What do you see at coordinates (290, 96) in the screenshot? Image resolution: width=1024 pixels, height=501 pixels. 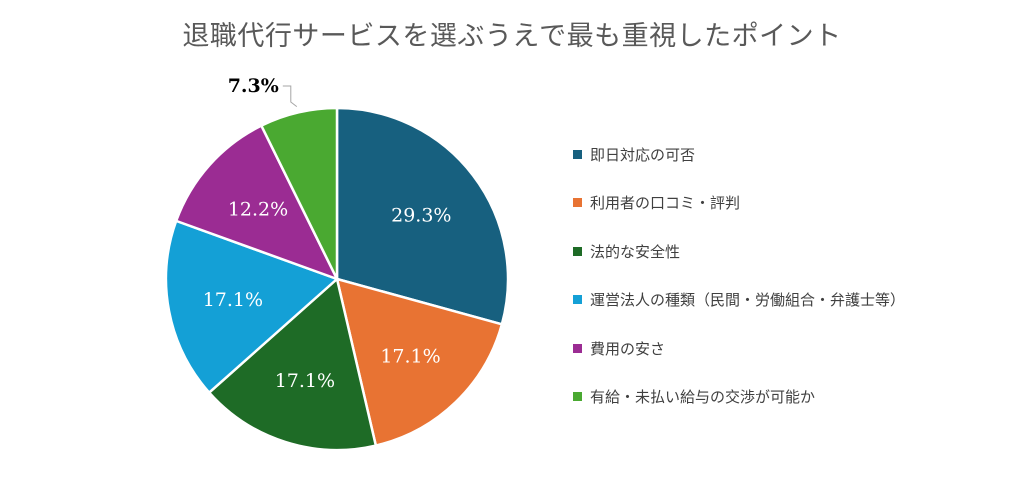 I see `pie-leader-line` at bounding box center [290, 96].